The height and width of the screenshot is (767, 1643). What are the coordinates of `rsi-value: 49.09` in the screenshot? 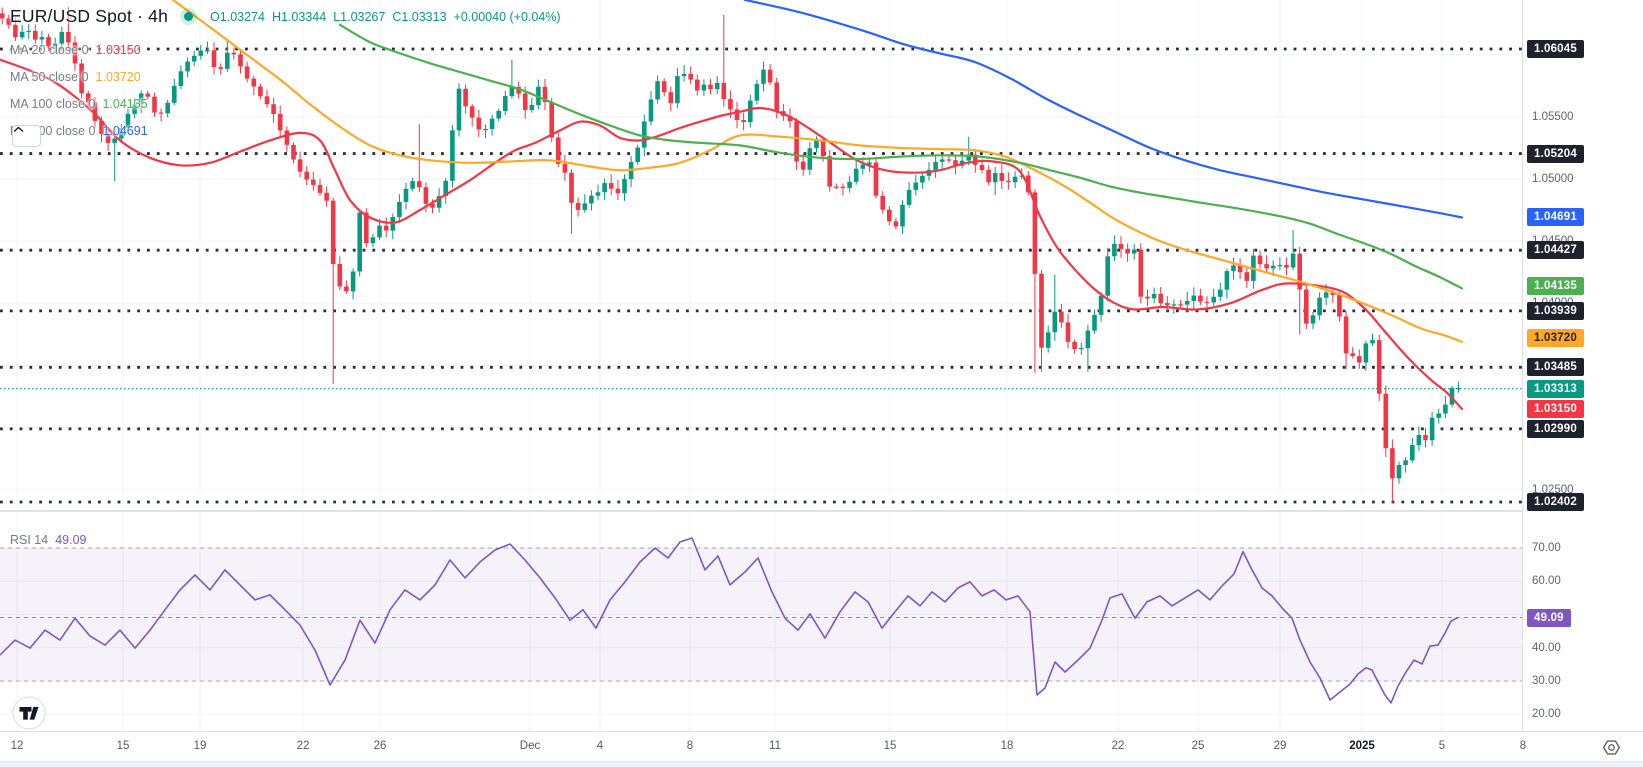 It's located at (71, 540).